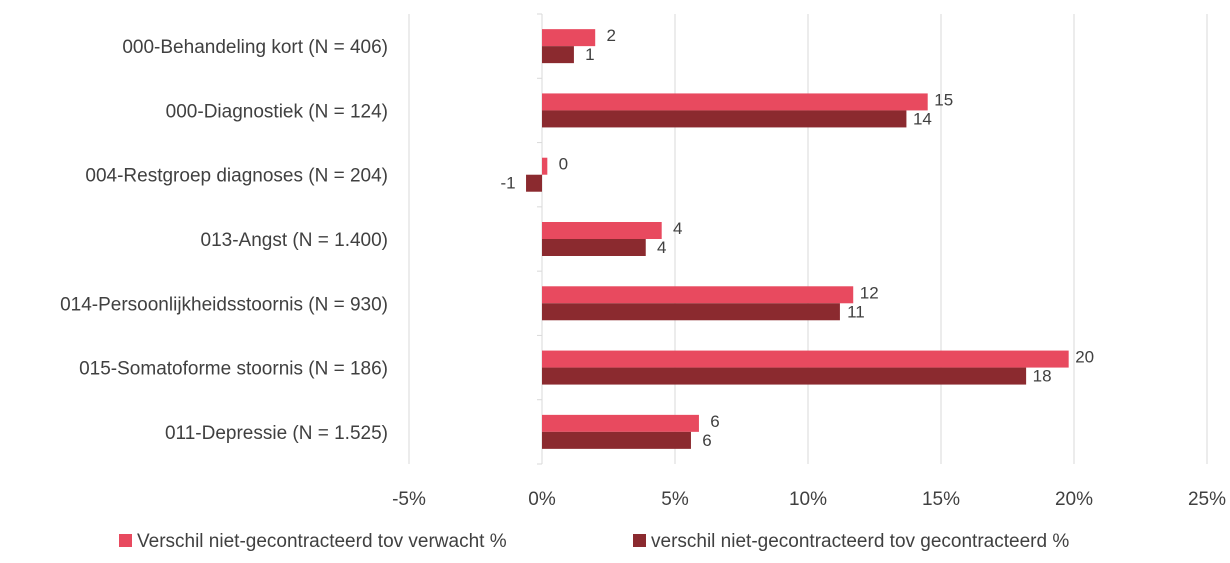  What do you see at coordinates (409, 499) in the screenshot?
I see `x-tick-label: -5%` at bounding box center [409, 499].